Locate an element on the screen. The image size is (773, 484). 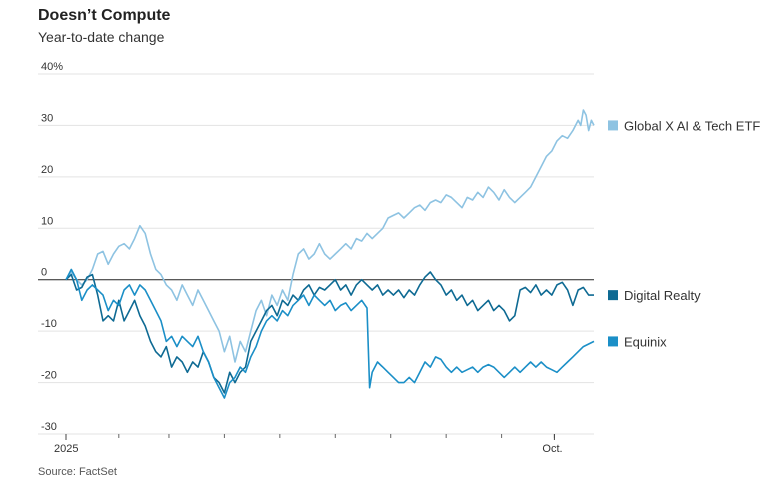
legend-label: Equinix is located at coordinates (645, 341).